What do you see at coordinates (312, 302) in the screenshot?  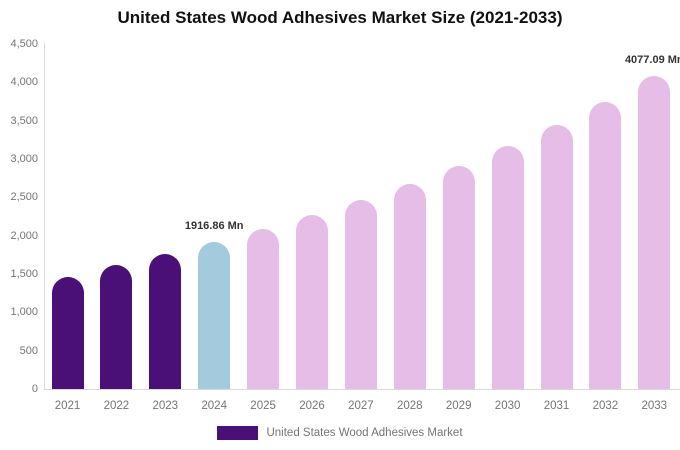 I see `bar-2026` at bounding box center [312, 302].